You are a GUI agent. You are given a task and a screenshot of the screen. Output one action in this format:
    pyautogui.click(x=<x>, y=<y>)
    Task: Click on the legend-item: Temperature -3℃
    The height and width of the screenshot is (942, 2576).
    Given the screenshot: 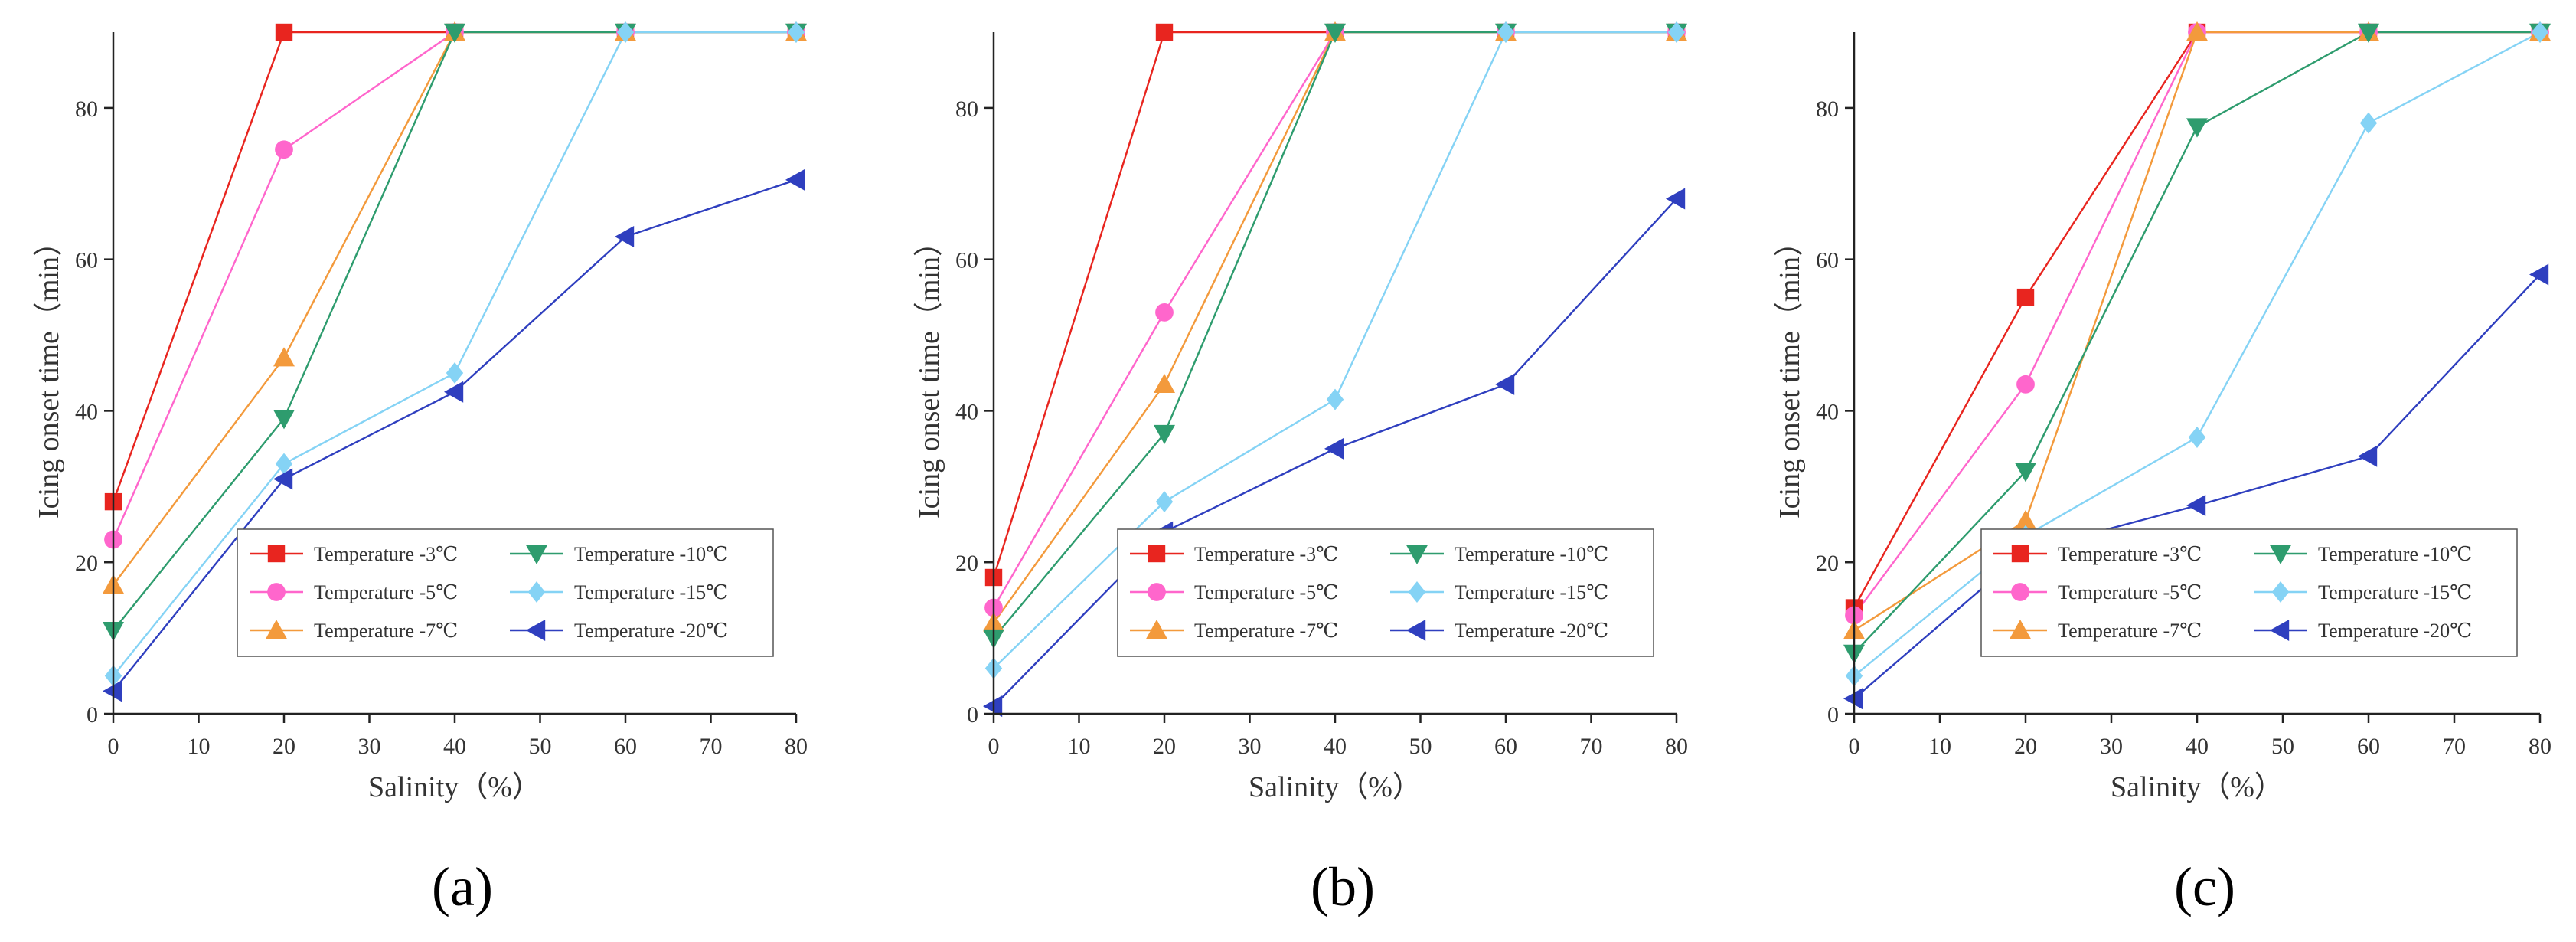 What is the action you would take?
    pyautogui.click(x=1234, y=554)
    